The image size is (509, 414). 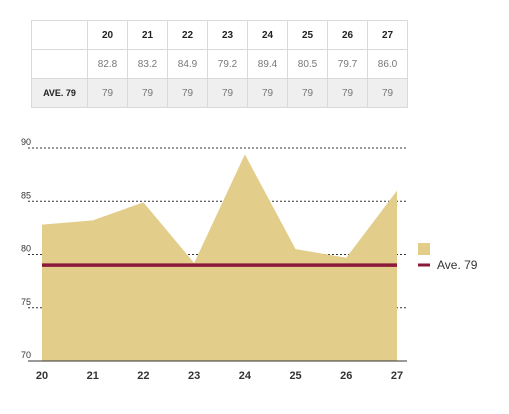 I want to click on x-tick-label: 20, so click(x=42, y=376).